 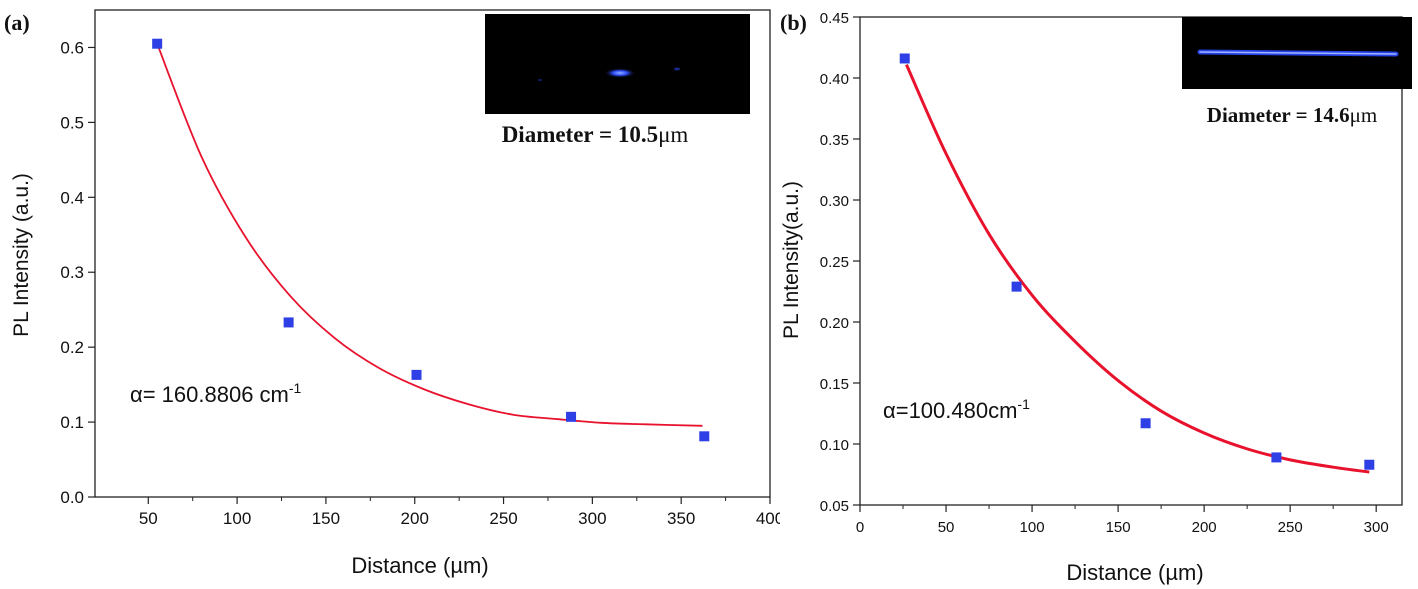 I want to click on y-tick-label: 0.35, so click(x=834, y=140).